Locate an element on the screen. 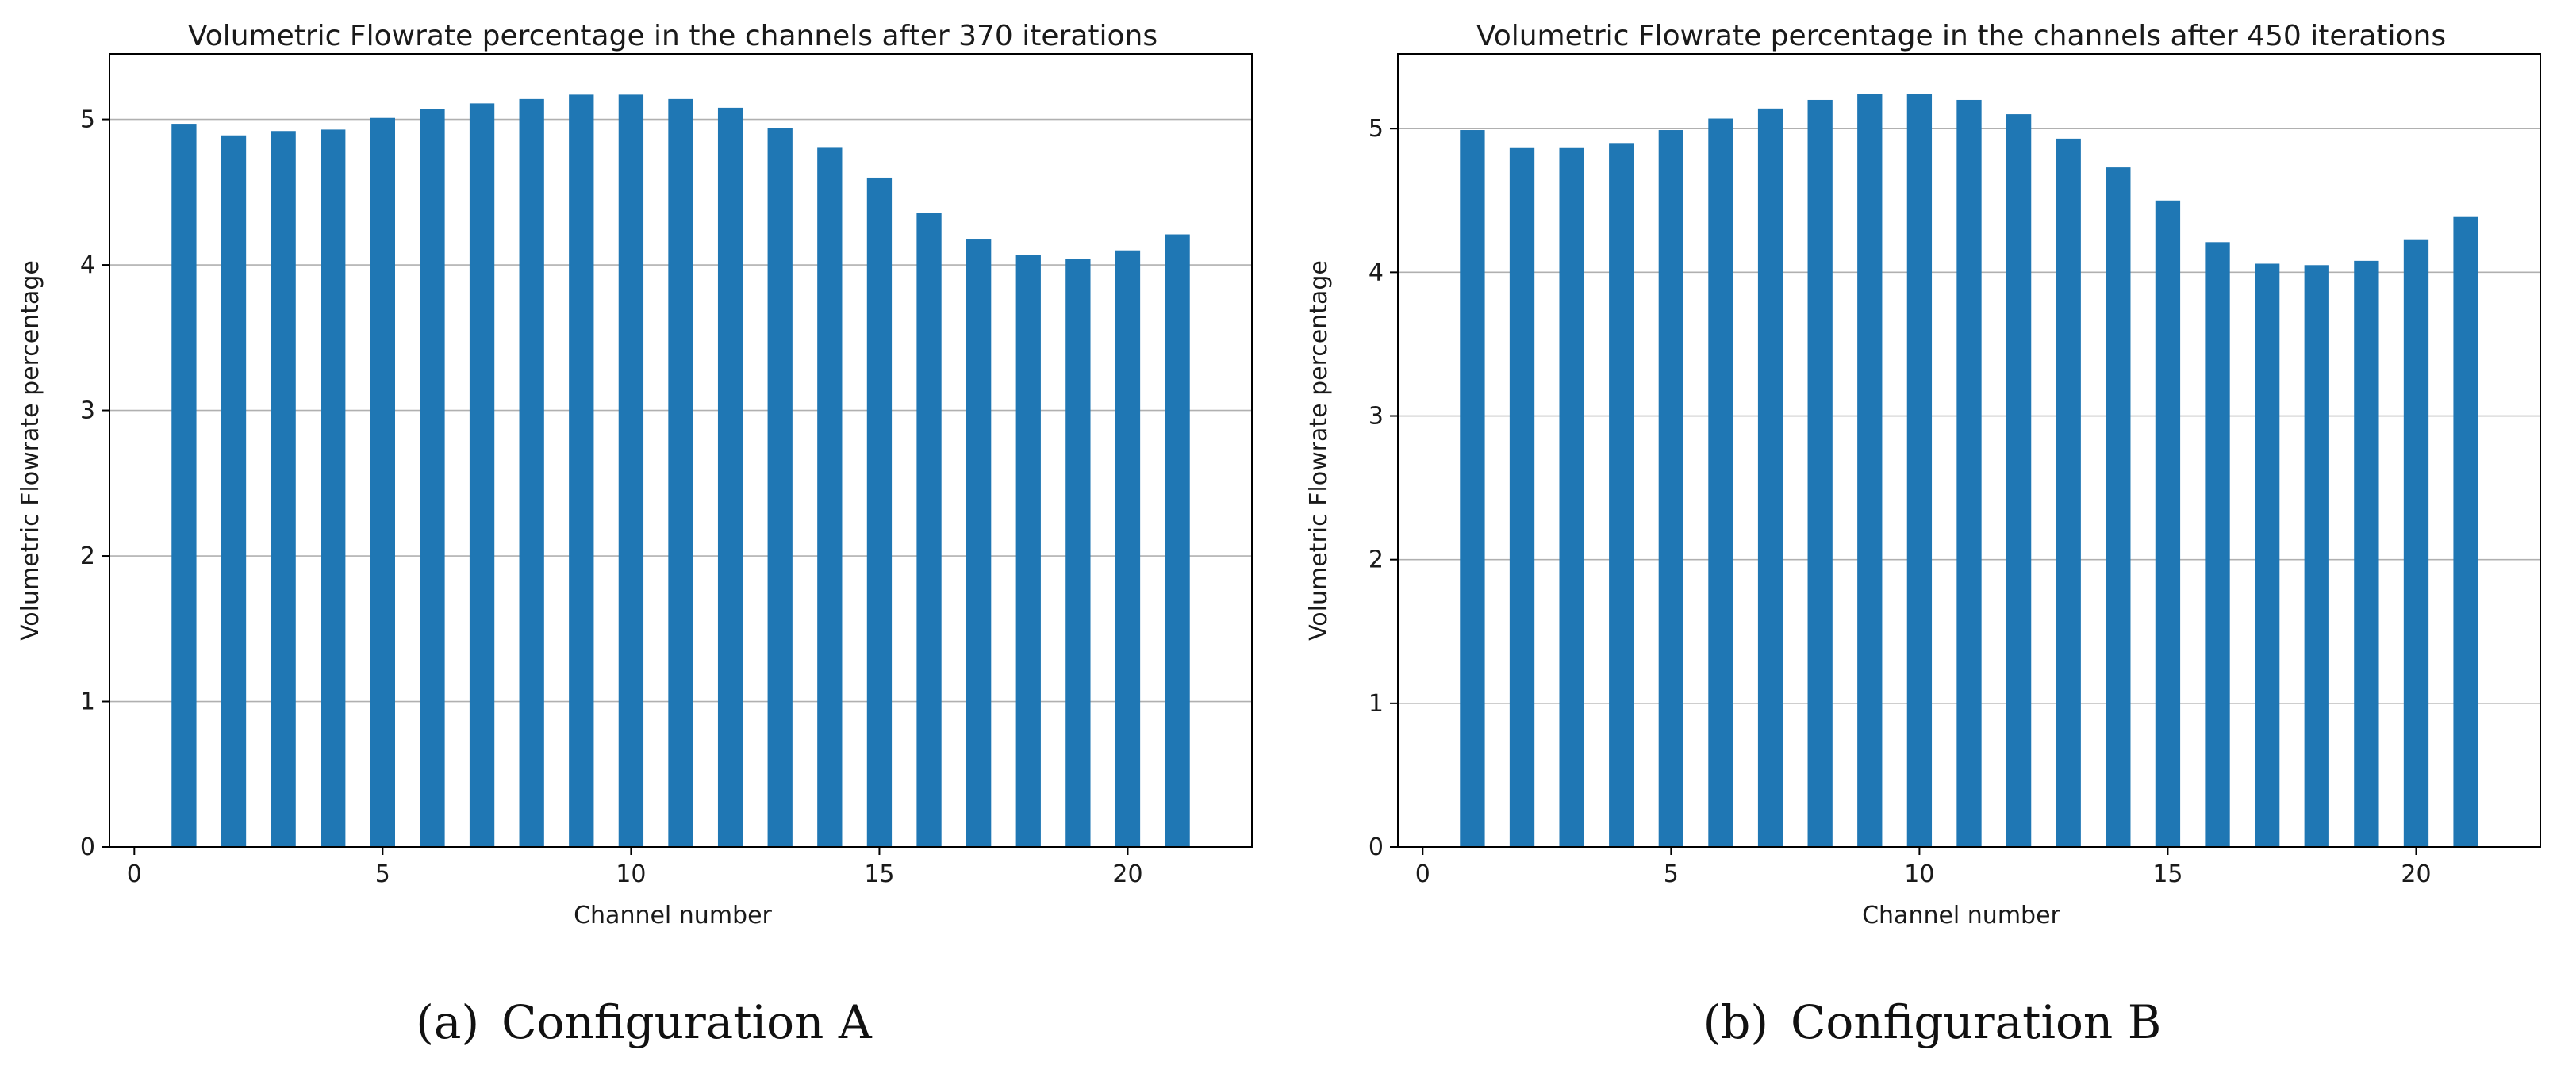 Image resolution: width=2576 pixels, height=1073 pixels. caption-letter: (a) is located at coordinates (448, 1022).